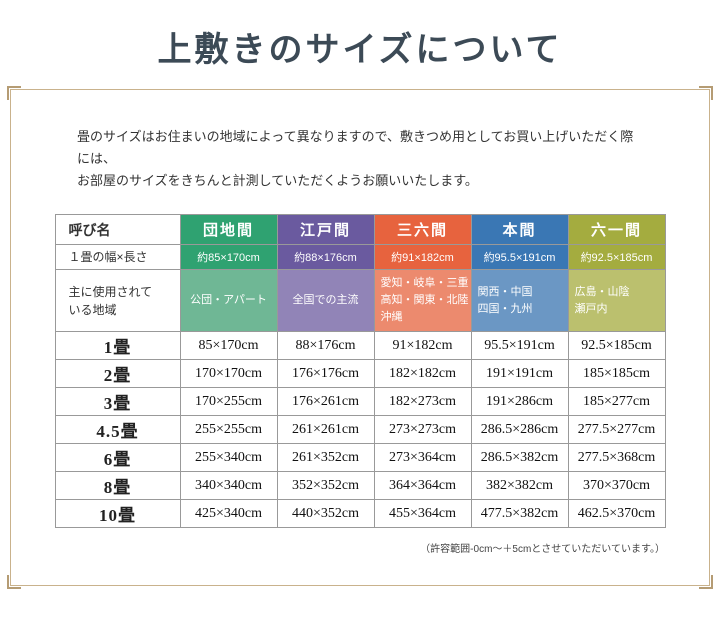 The width and height of the screenshot is (720, 621). I want to click on size-cell: 440×352cm, so click(325, 514).